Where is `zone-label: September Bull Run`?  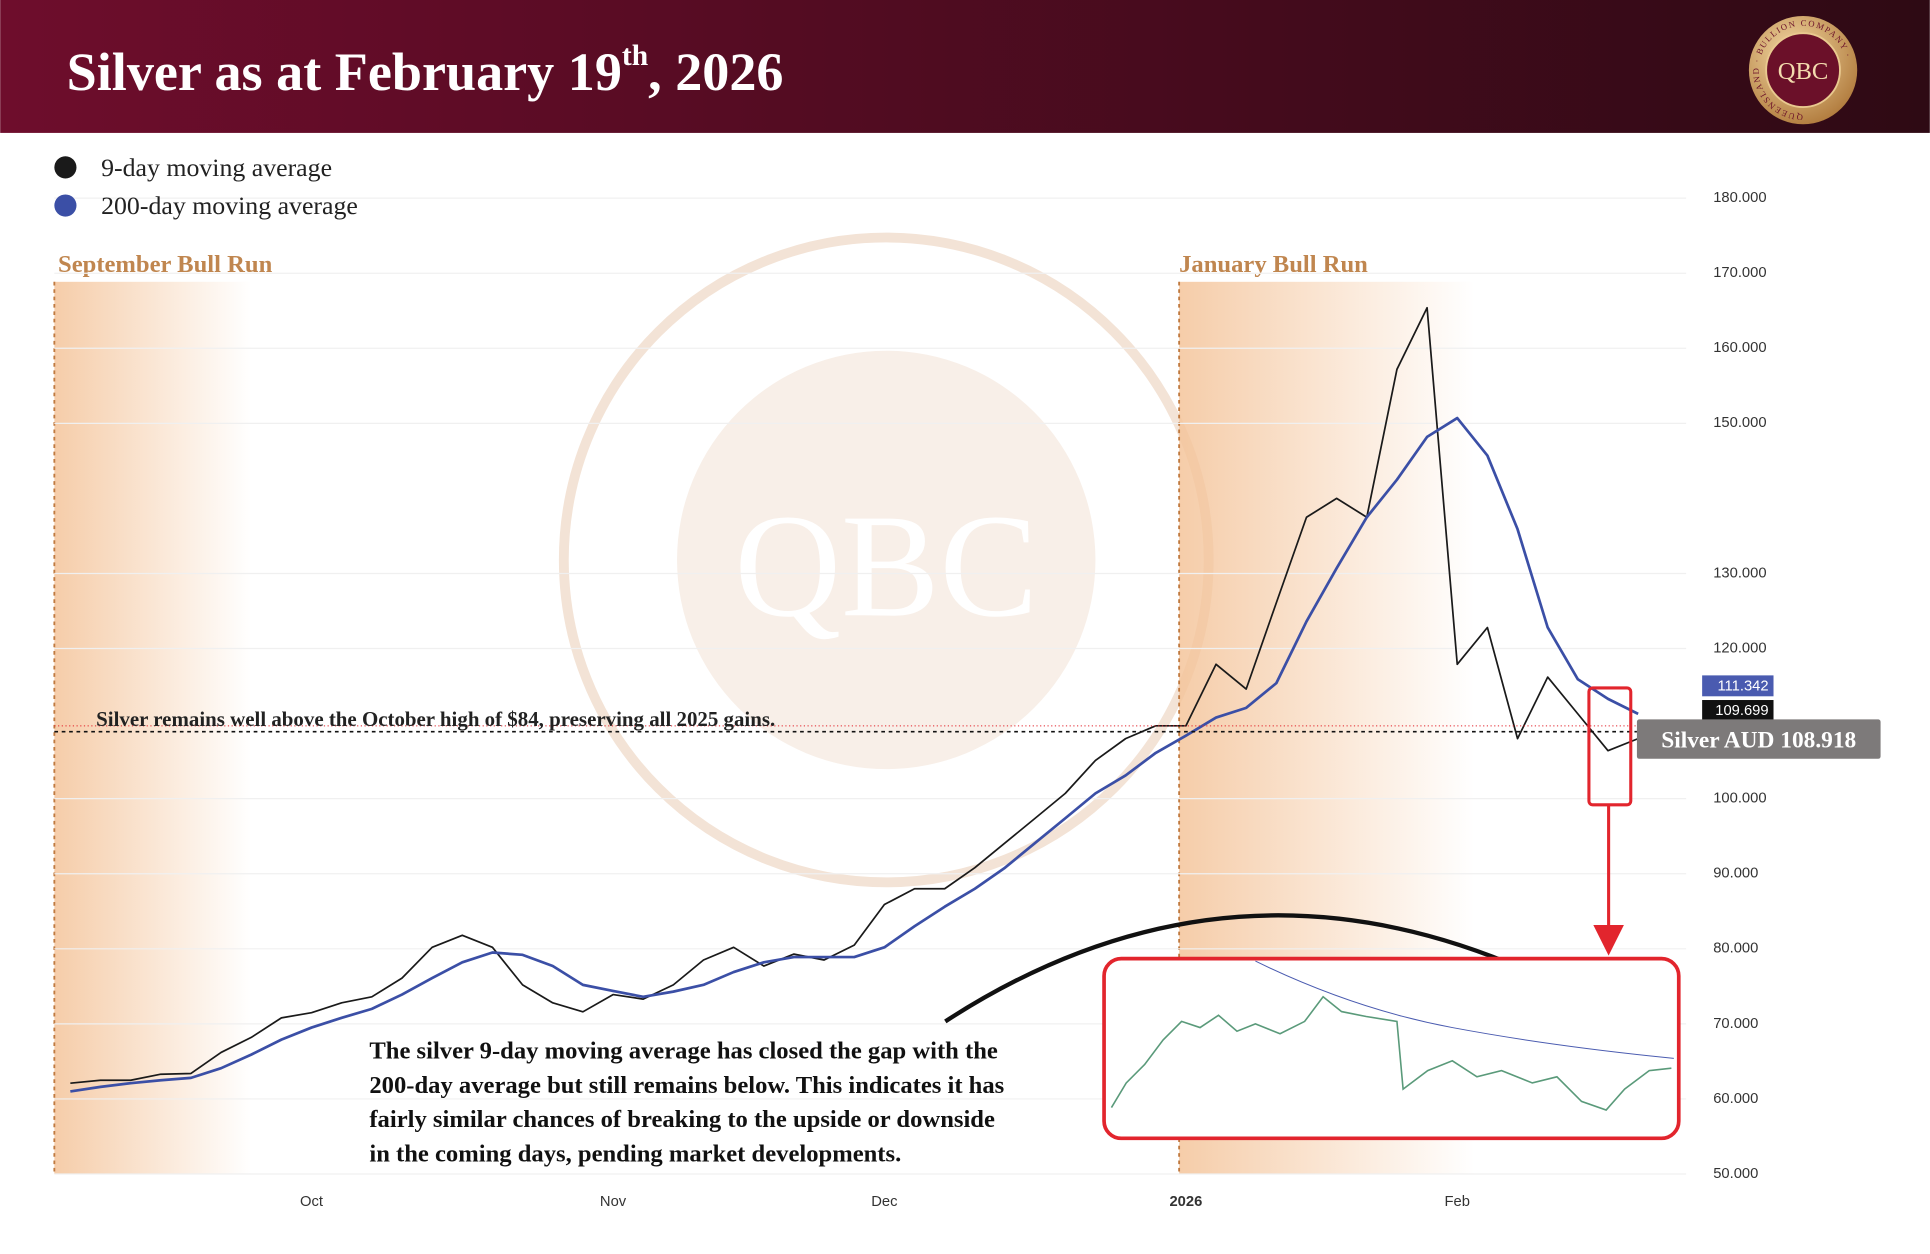
zone-label: September Bull Run is located at coordinates (165, 264).